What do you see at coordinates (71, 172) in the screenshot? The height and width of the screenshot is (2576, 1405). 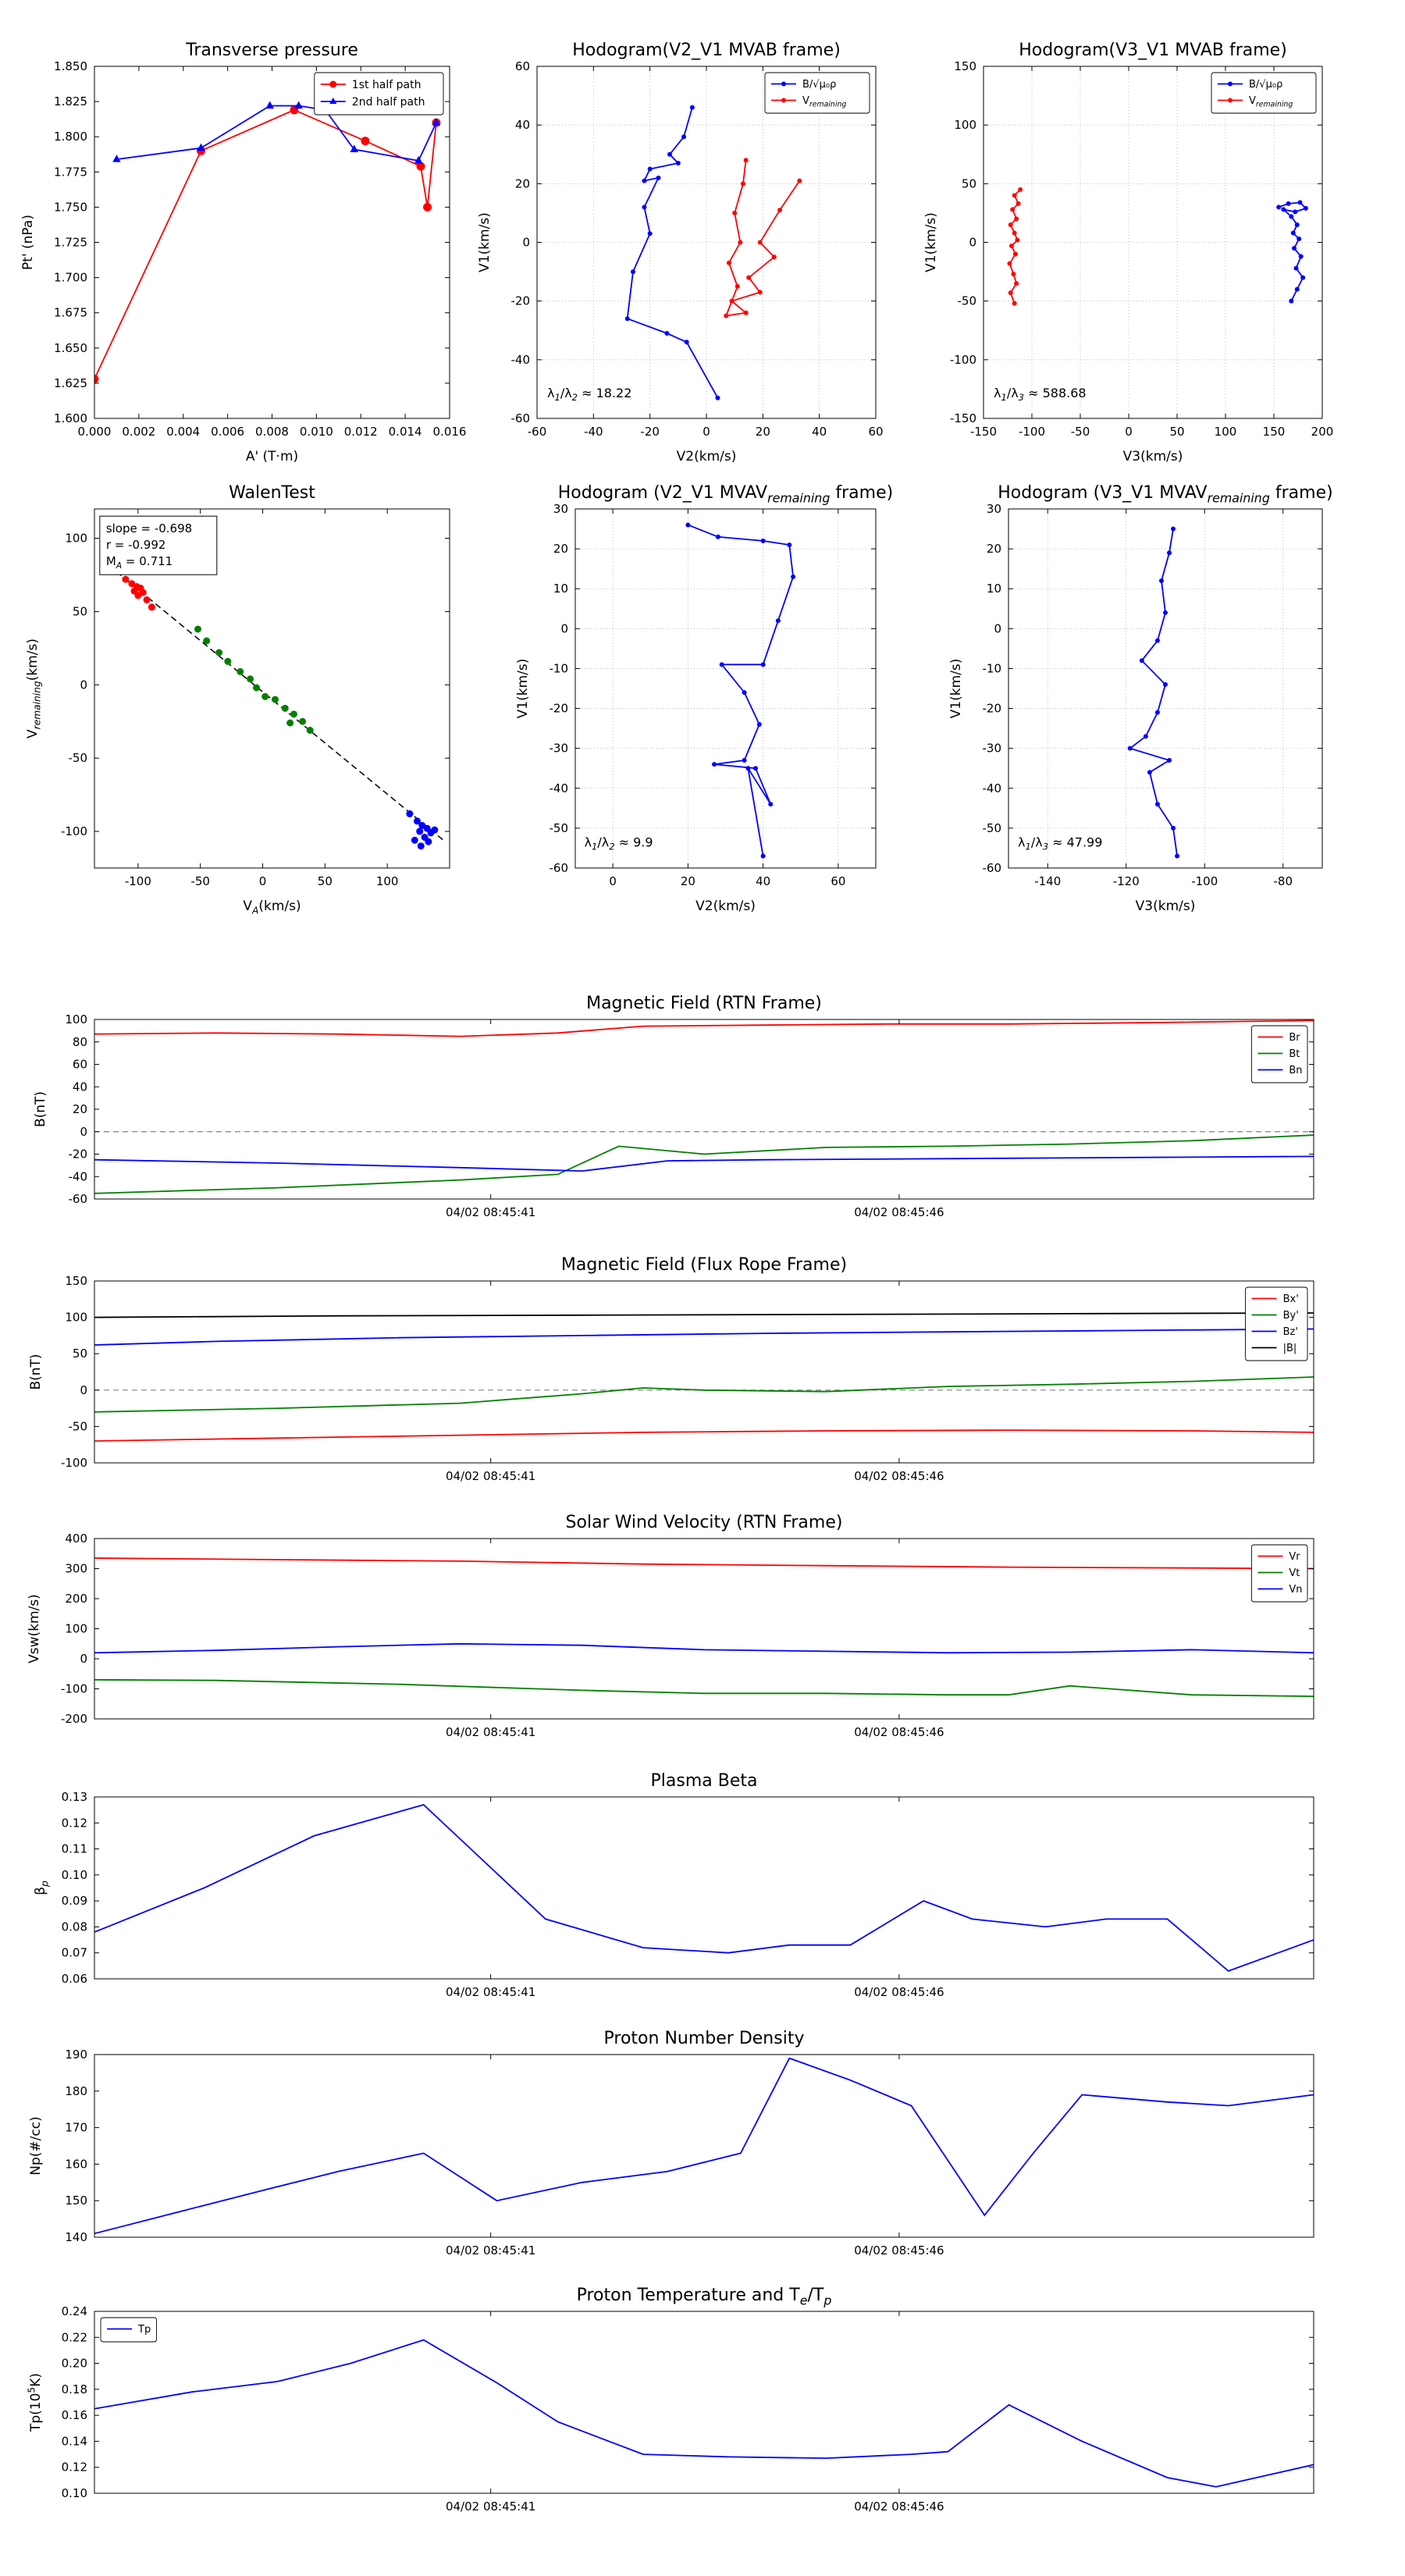 I see `y-tick-label: 1.775` at bounding box center [71, 172].